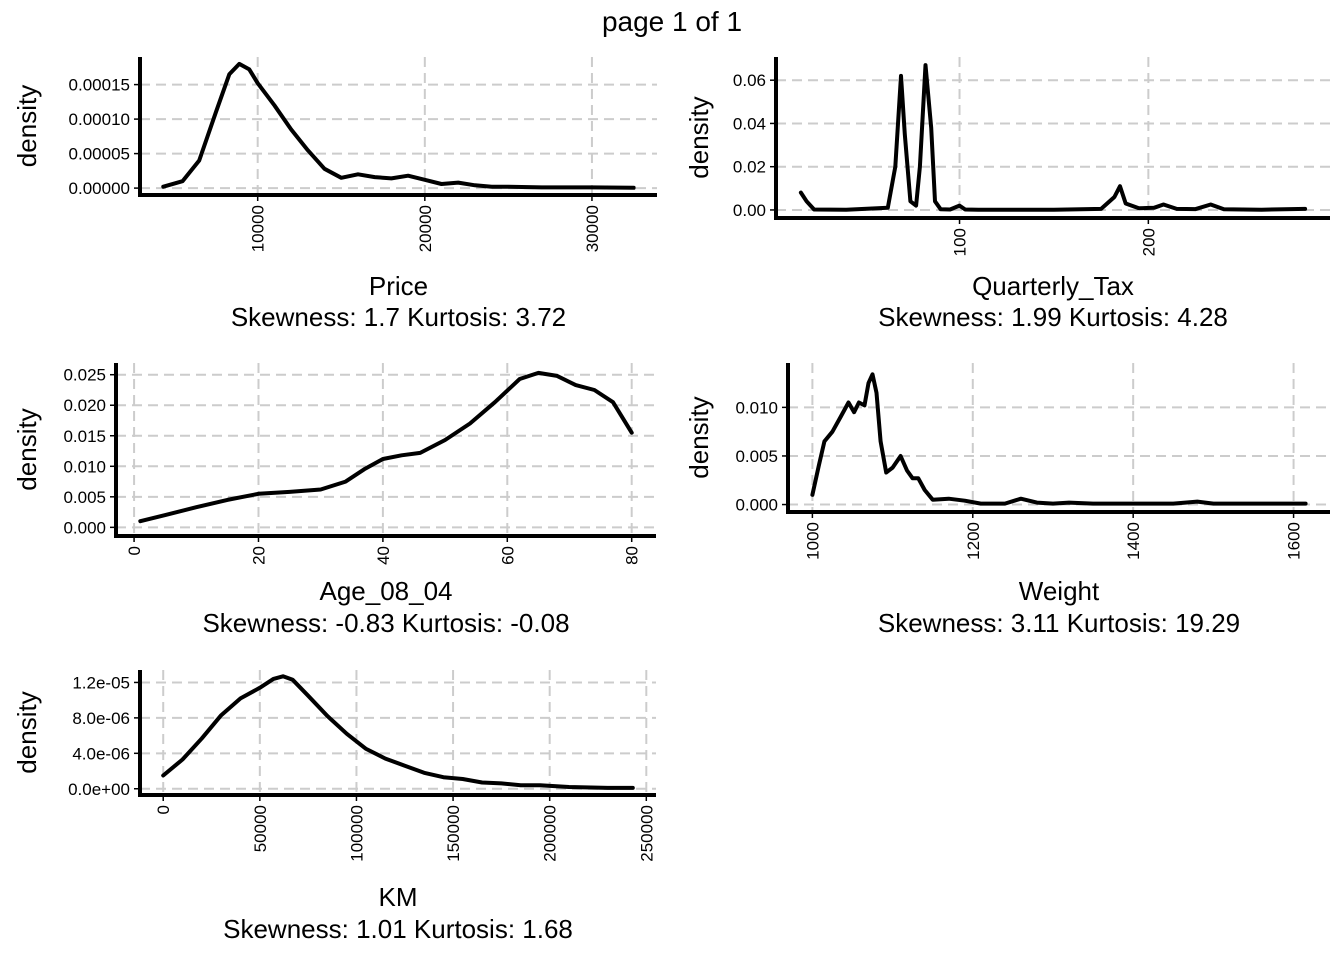  What do you see at coordinates (258, 555) in the screenshot?
I see `x-tick-label: 20` at bounding box center [258, 555].